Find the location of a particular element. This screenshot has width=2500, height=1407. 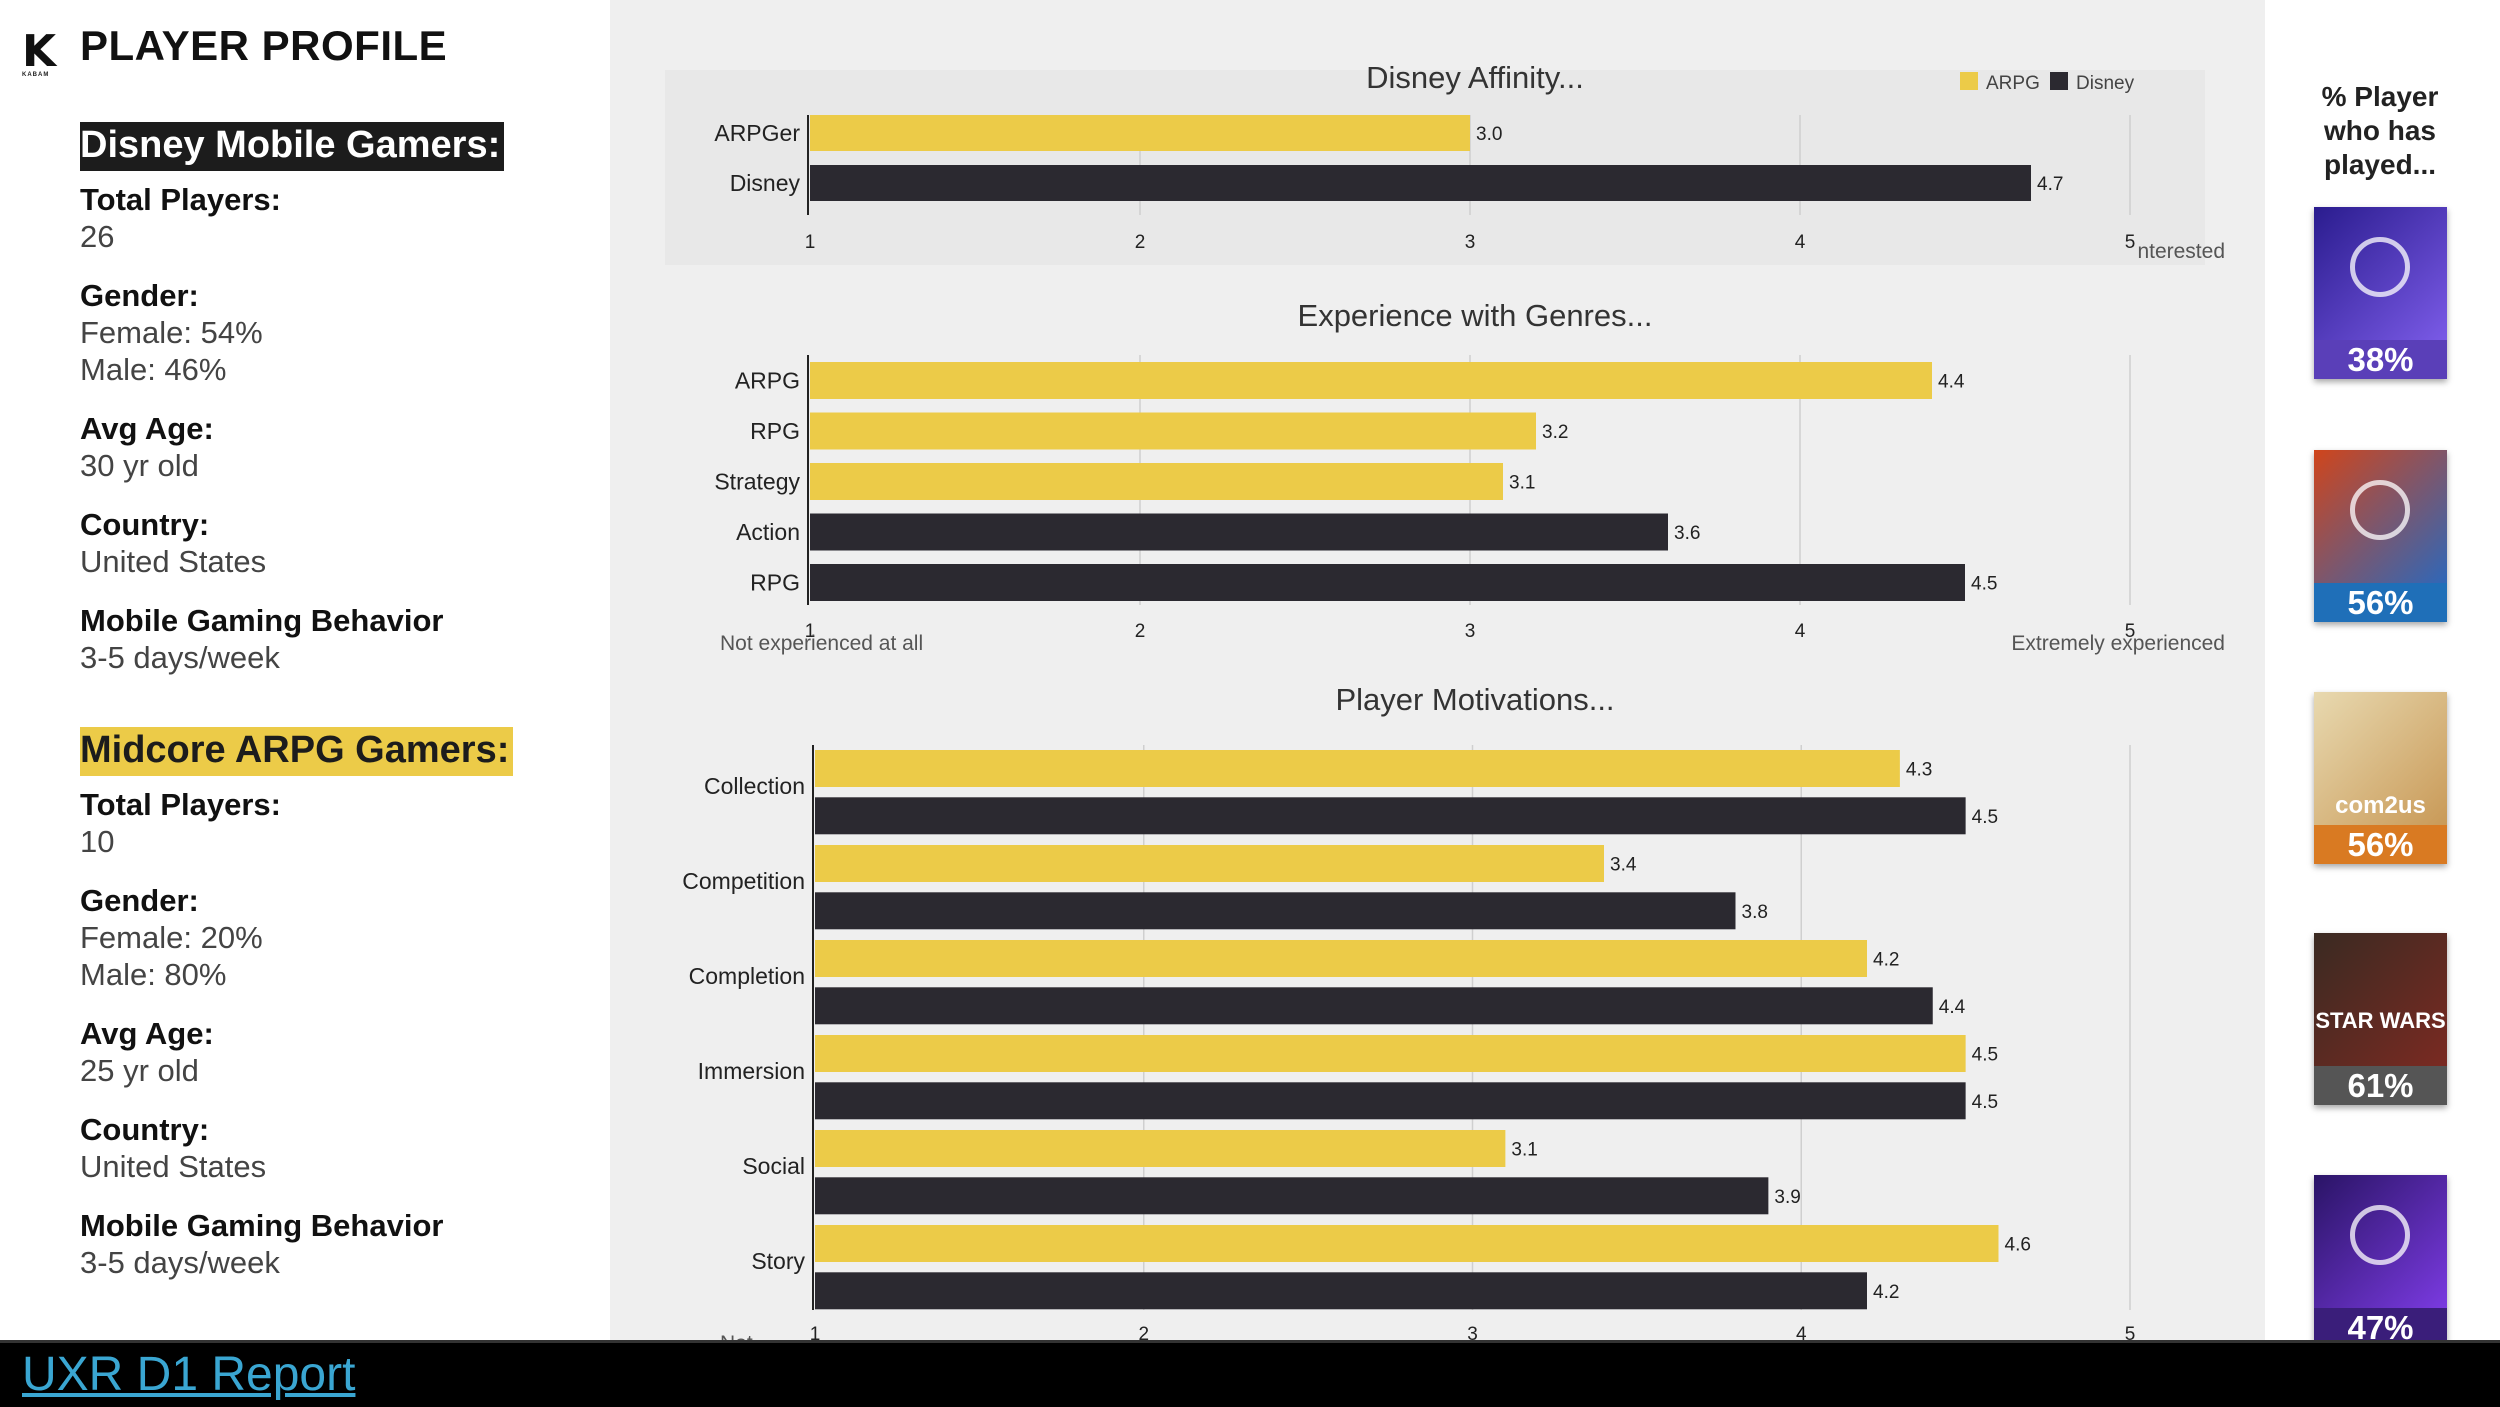

dragon-game-icon: 47% is located at coordinates (2380, 1261).